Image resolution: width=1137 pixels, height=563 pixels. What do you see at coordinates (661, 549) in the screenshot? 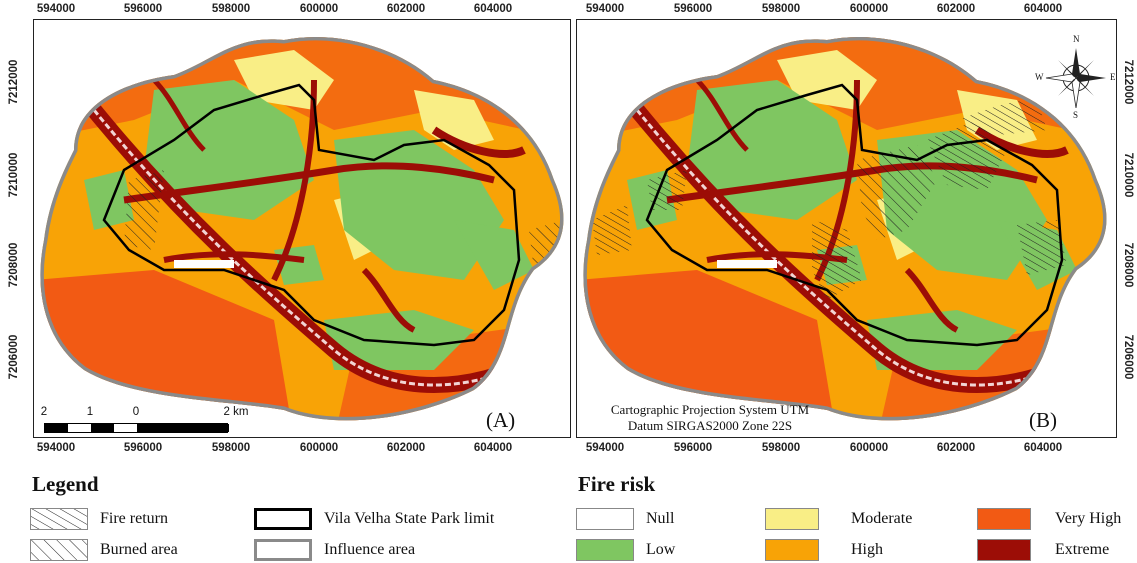
I see `legend-label: Low` at bounding box center [661, 549].